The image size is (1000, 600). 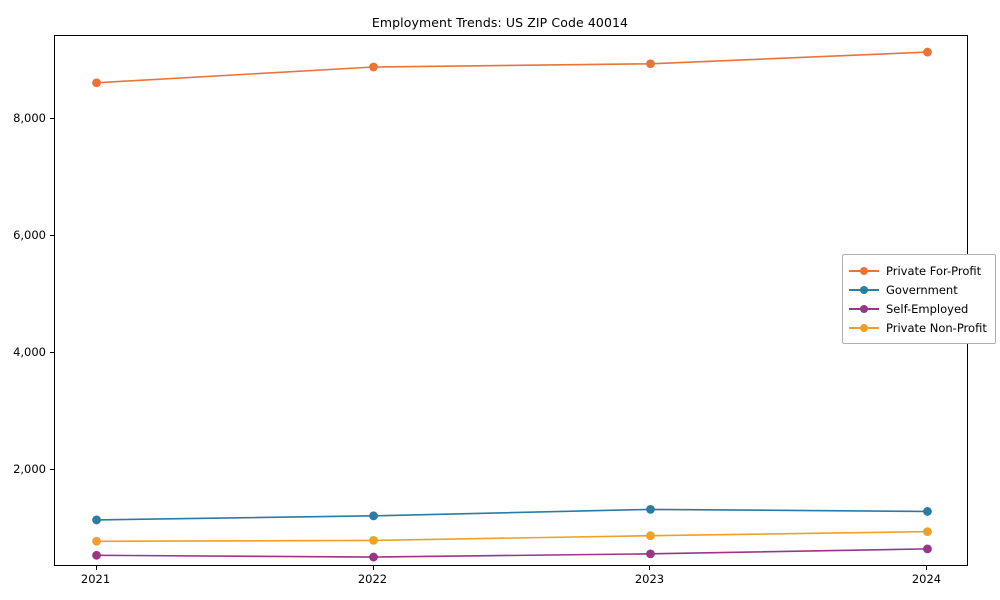 I want to click on legend-item-label: Self-Employed, so click(x=927, y=308).